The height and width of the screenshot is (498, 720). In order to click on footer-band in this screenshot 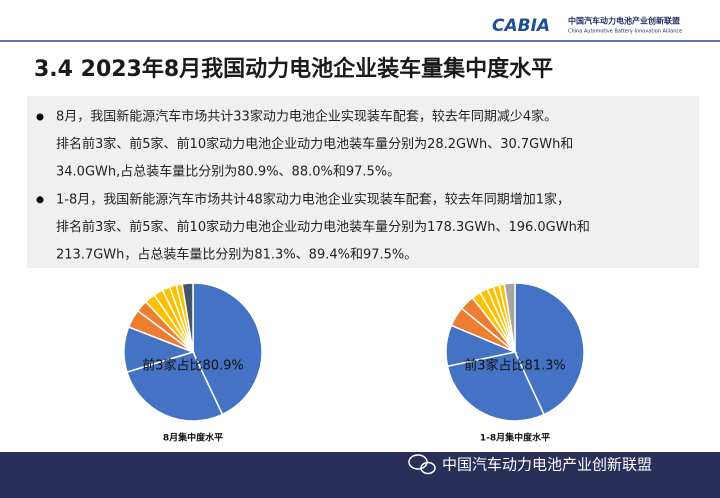, I will do `click(360, 475)`.